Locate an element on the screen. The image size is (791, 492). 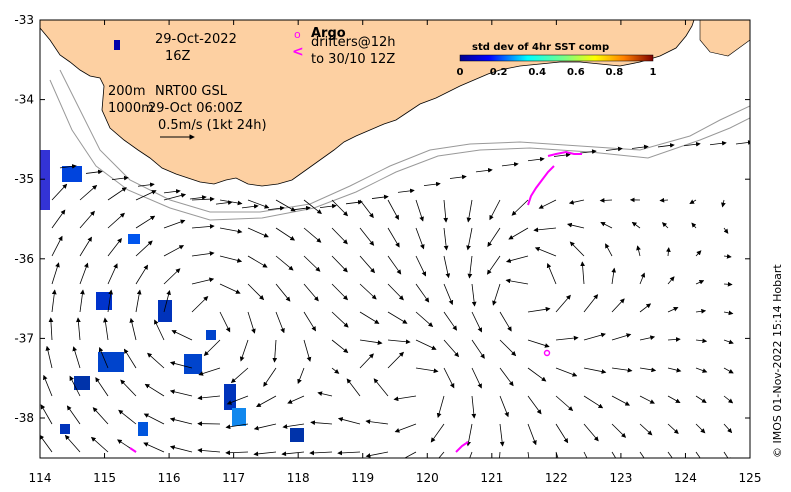
colorbar-ticks: 0 0.2 0.4 0.6 0.8 1 is located at coordinates (557, 72).